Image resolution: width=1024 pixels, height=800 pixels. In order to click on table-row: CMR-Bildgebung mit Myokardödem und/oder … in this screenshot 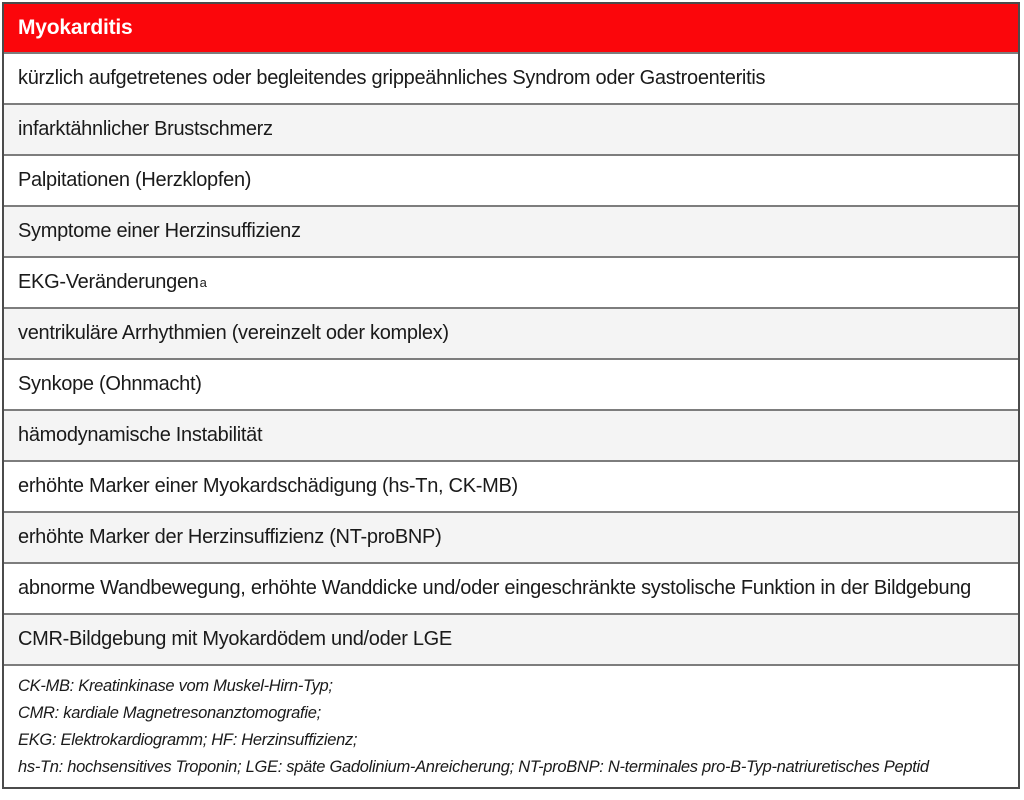, I will do `click(511, 638)`.